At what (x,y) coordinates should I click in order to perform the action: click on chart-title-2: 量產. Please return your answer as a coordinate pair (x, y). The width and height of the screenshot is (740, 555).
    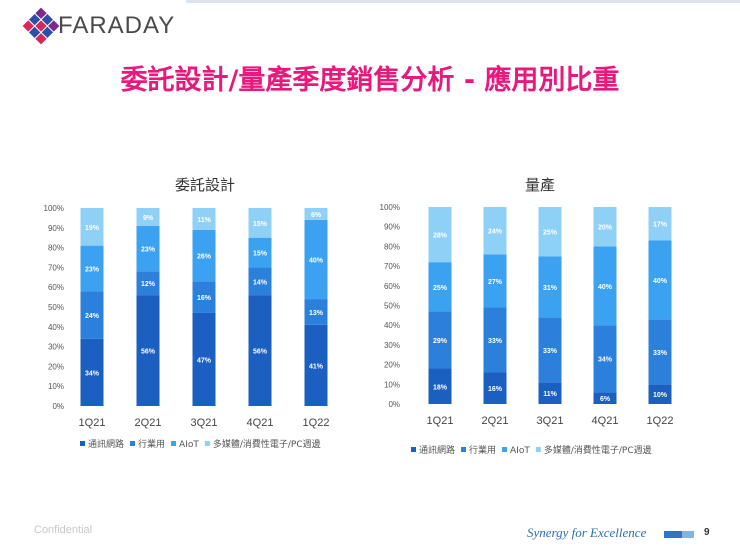
    Looking at the image, I should click on (540, 185).